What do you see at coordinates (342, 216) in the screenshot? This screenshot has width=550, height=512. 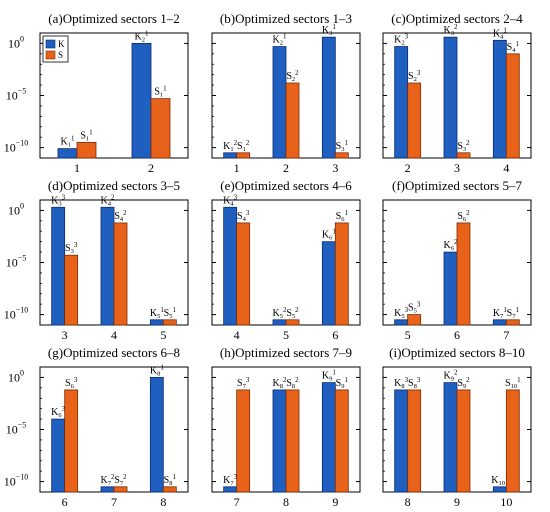 I see `bar-label: S61` at bounding box center [342, 216].